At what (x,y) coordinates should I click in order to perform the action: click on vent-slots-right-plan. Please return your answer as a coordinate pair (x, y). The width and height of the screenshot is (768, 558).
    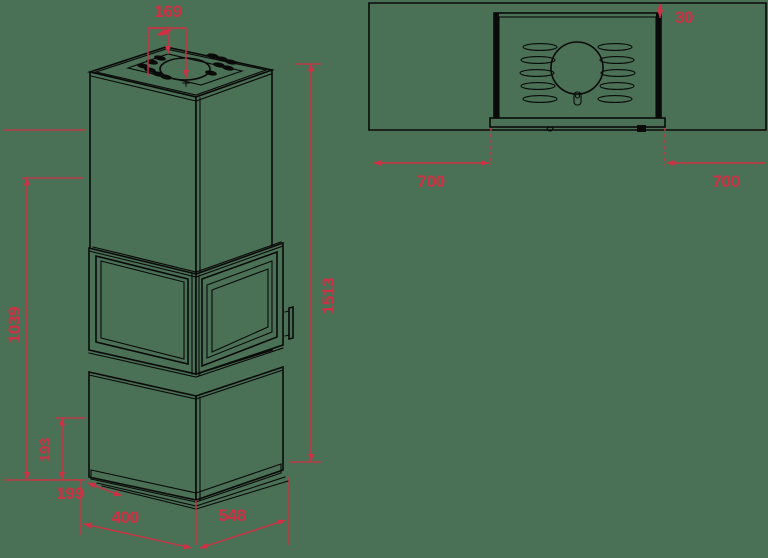
    Looking at the image, I should click on (616, 73).